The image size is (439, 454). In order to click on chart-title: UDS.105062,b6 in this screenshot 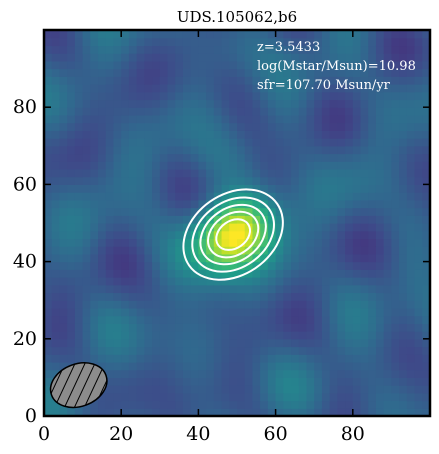, I will do `click(237, 17)`.